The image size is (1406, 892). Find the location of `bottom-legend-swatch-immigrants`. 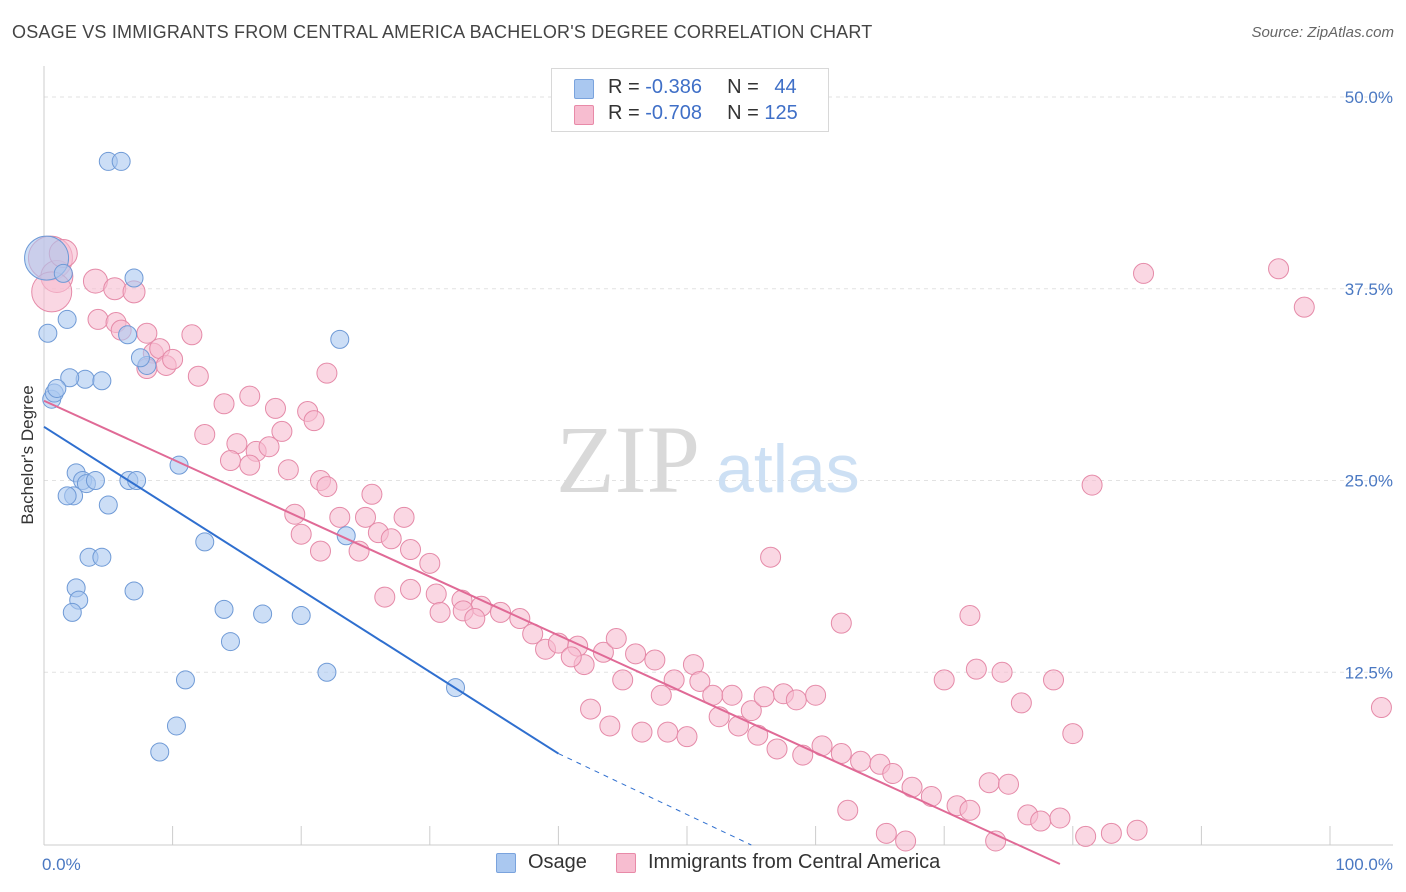

bottom-legend-swatch-immigrants is located at coordinates (626, 863).